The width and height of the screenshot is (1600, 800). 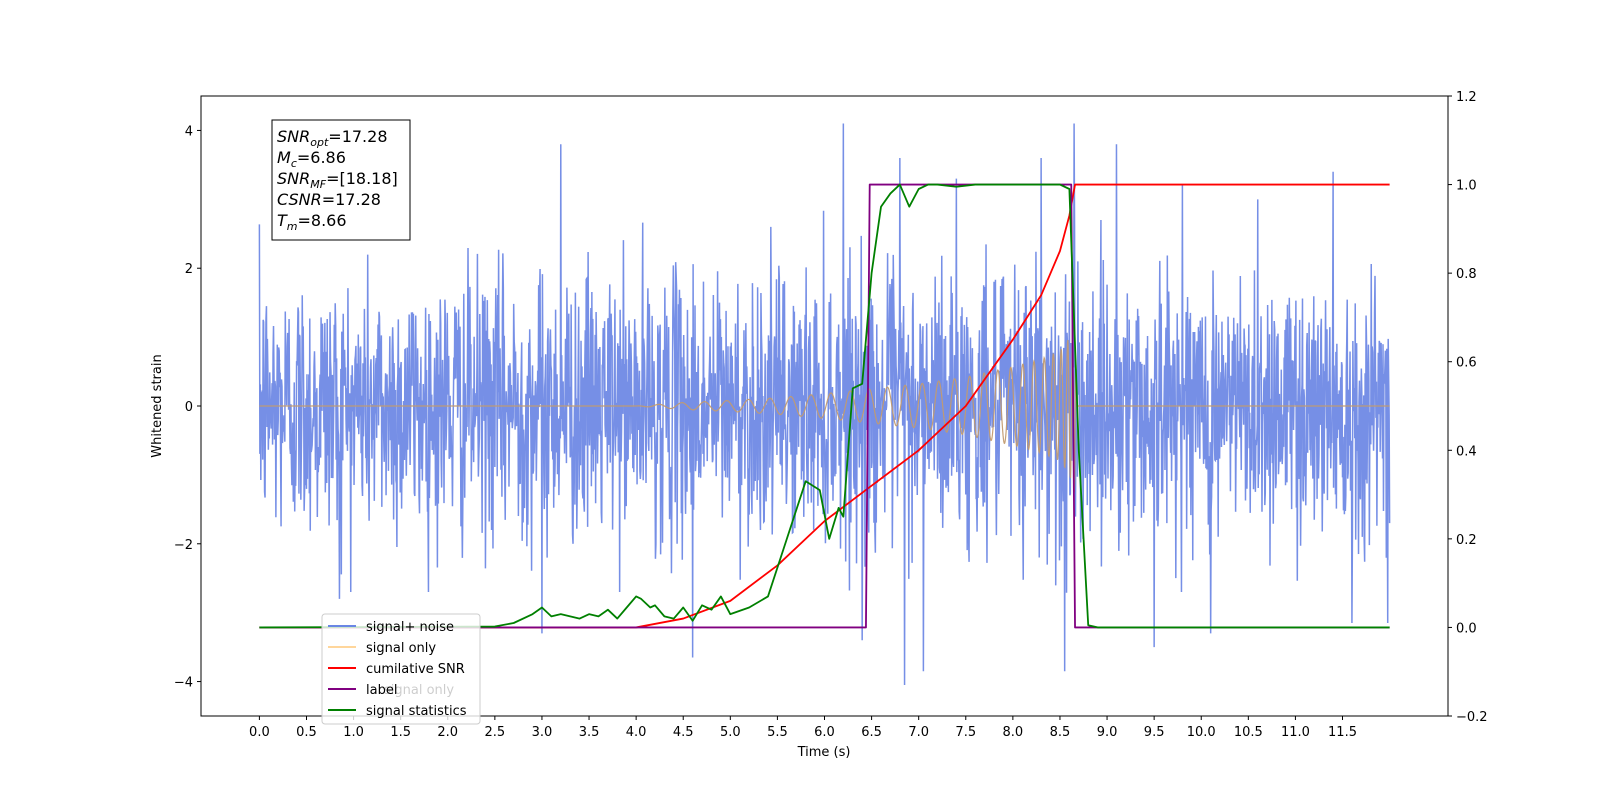 I want to click on x-tick-label: 4.5, so click(x=683, y=732).